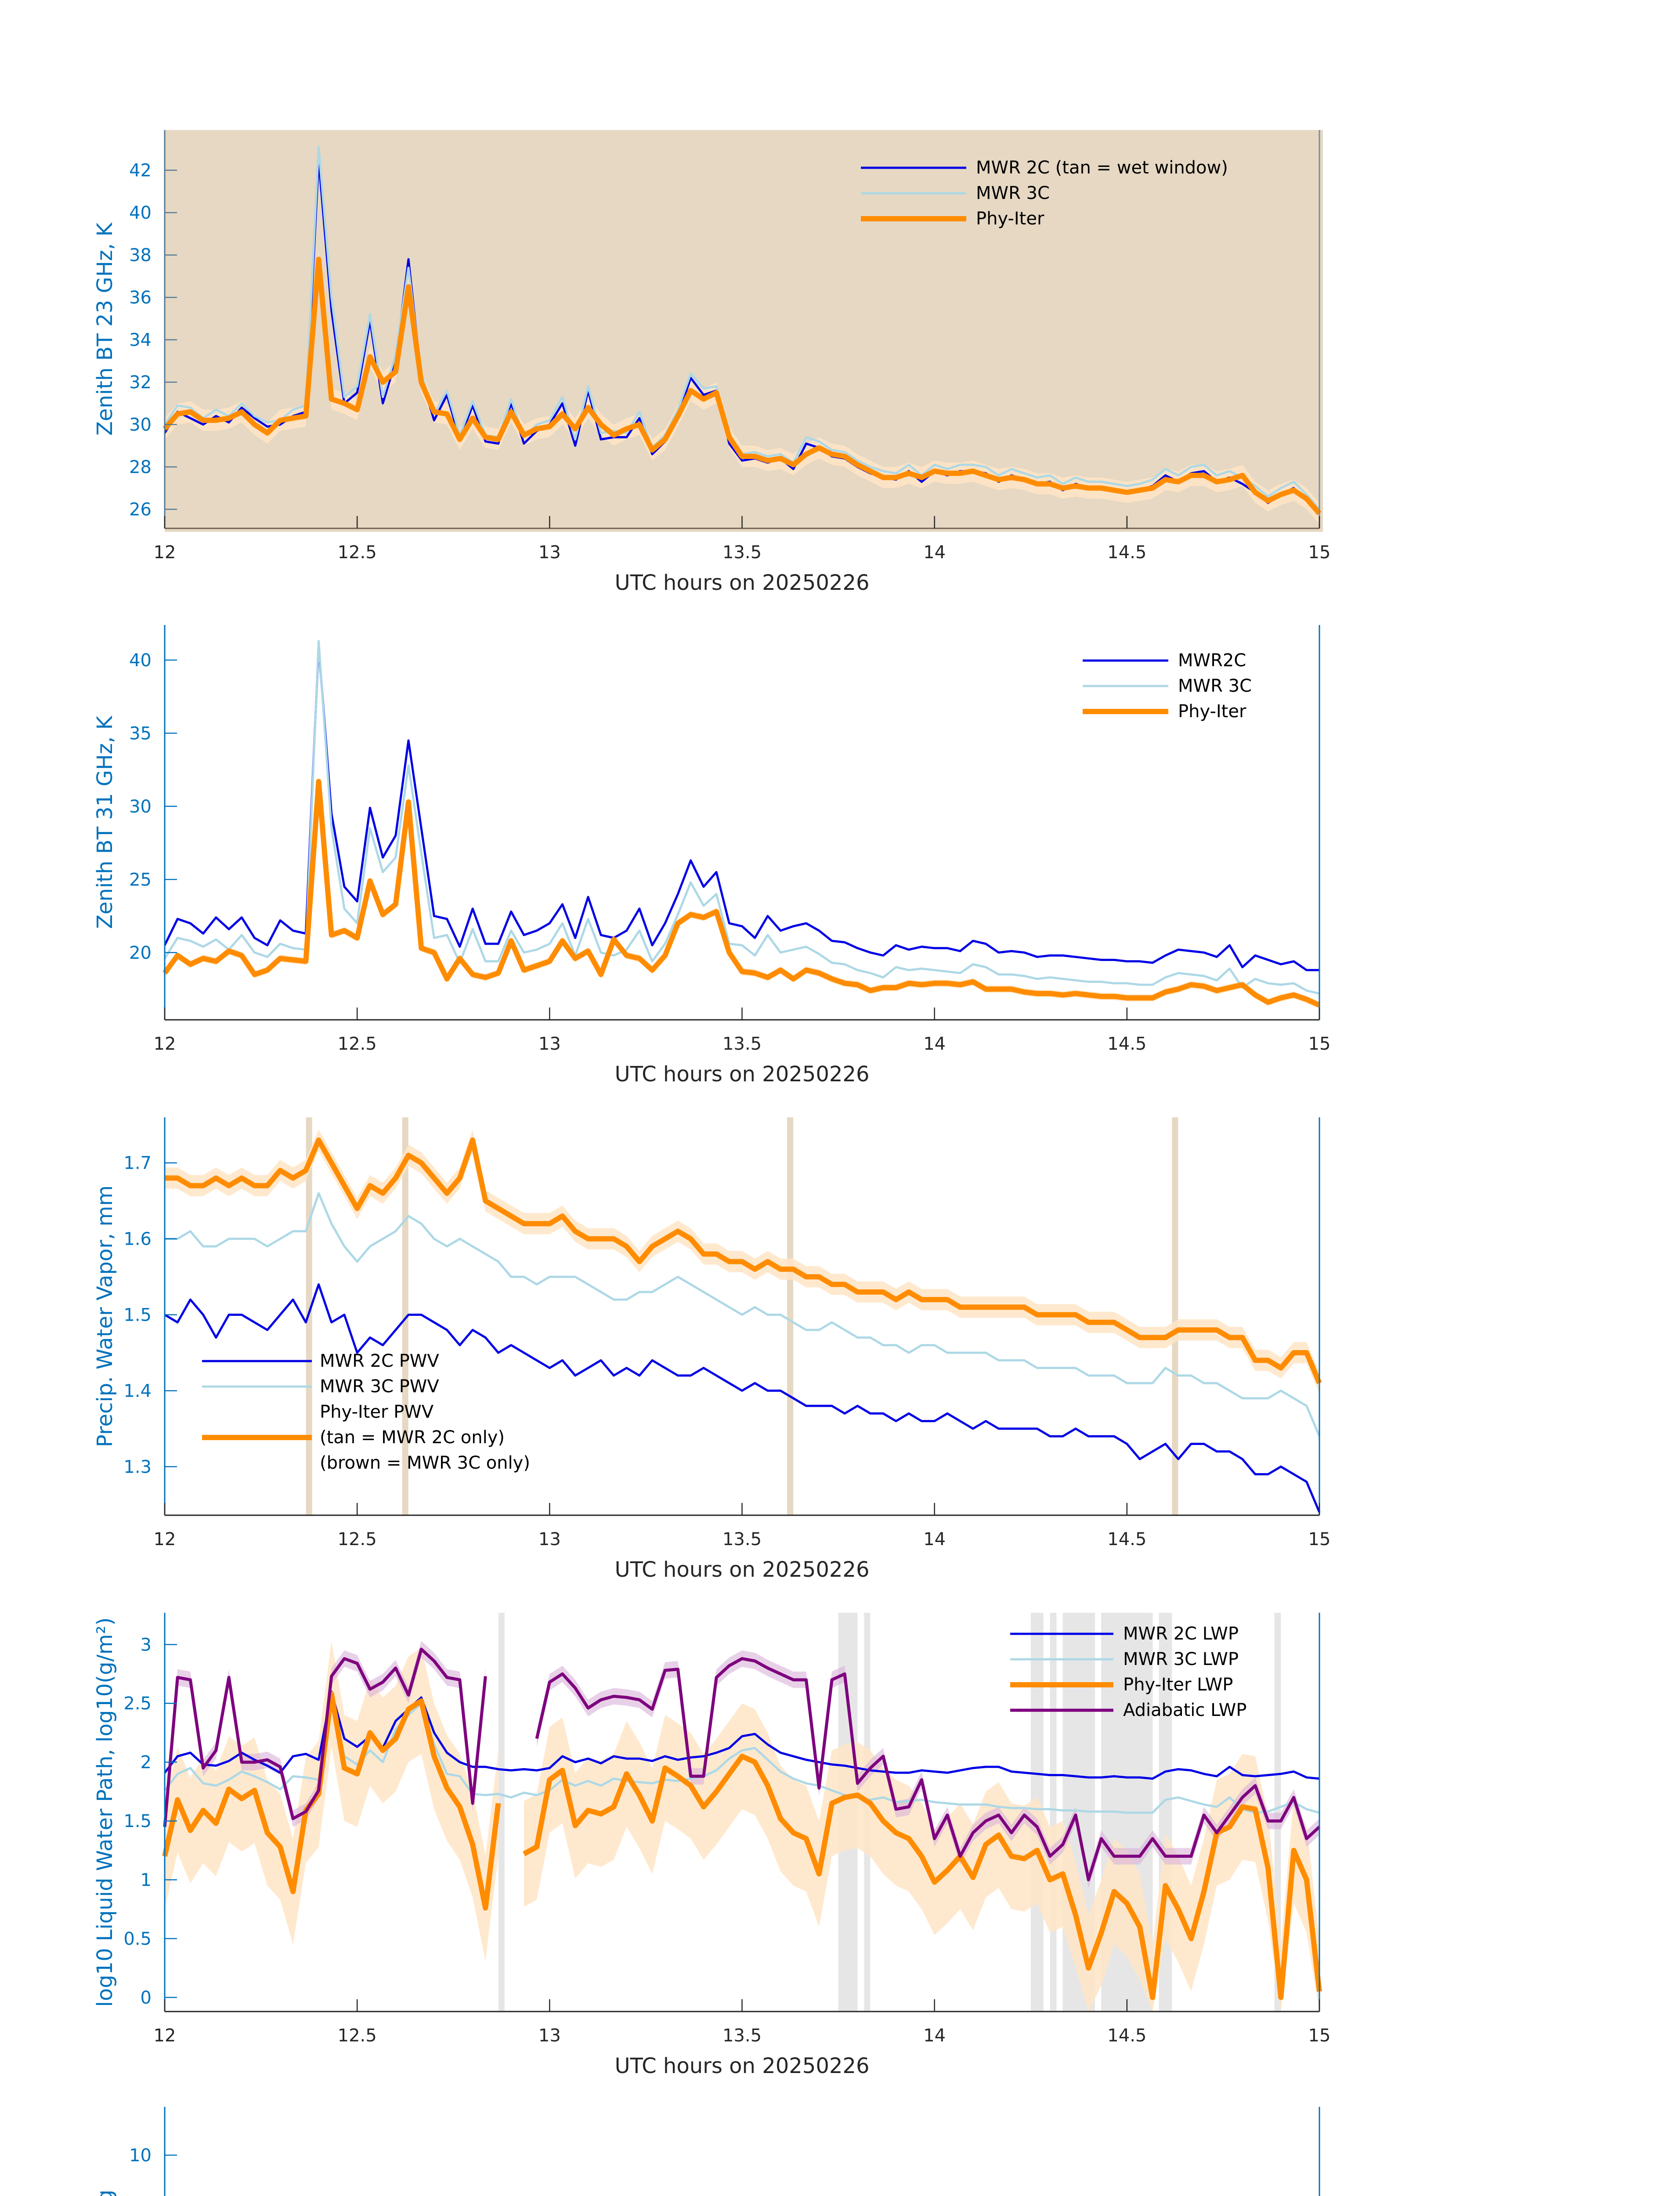  I want to click on y-tick-label: 1, so click(146, 1880).